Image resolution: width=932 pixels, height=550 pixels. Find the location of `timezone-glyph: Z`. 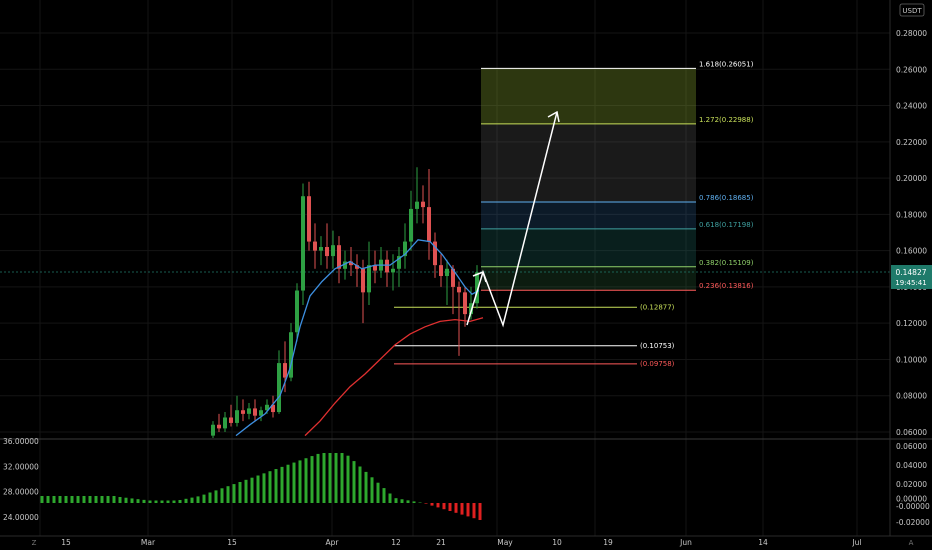

timezone-glyph: Z is located at coordinates (34, 543).